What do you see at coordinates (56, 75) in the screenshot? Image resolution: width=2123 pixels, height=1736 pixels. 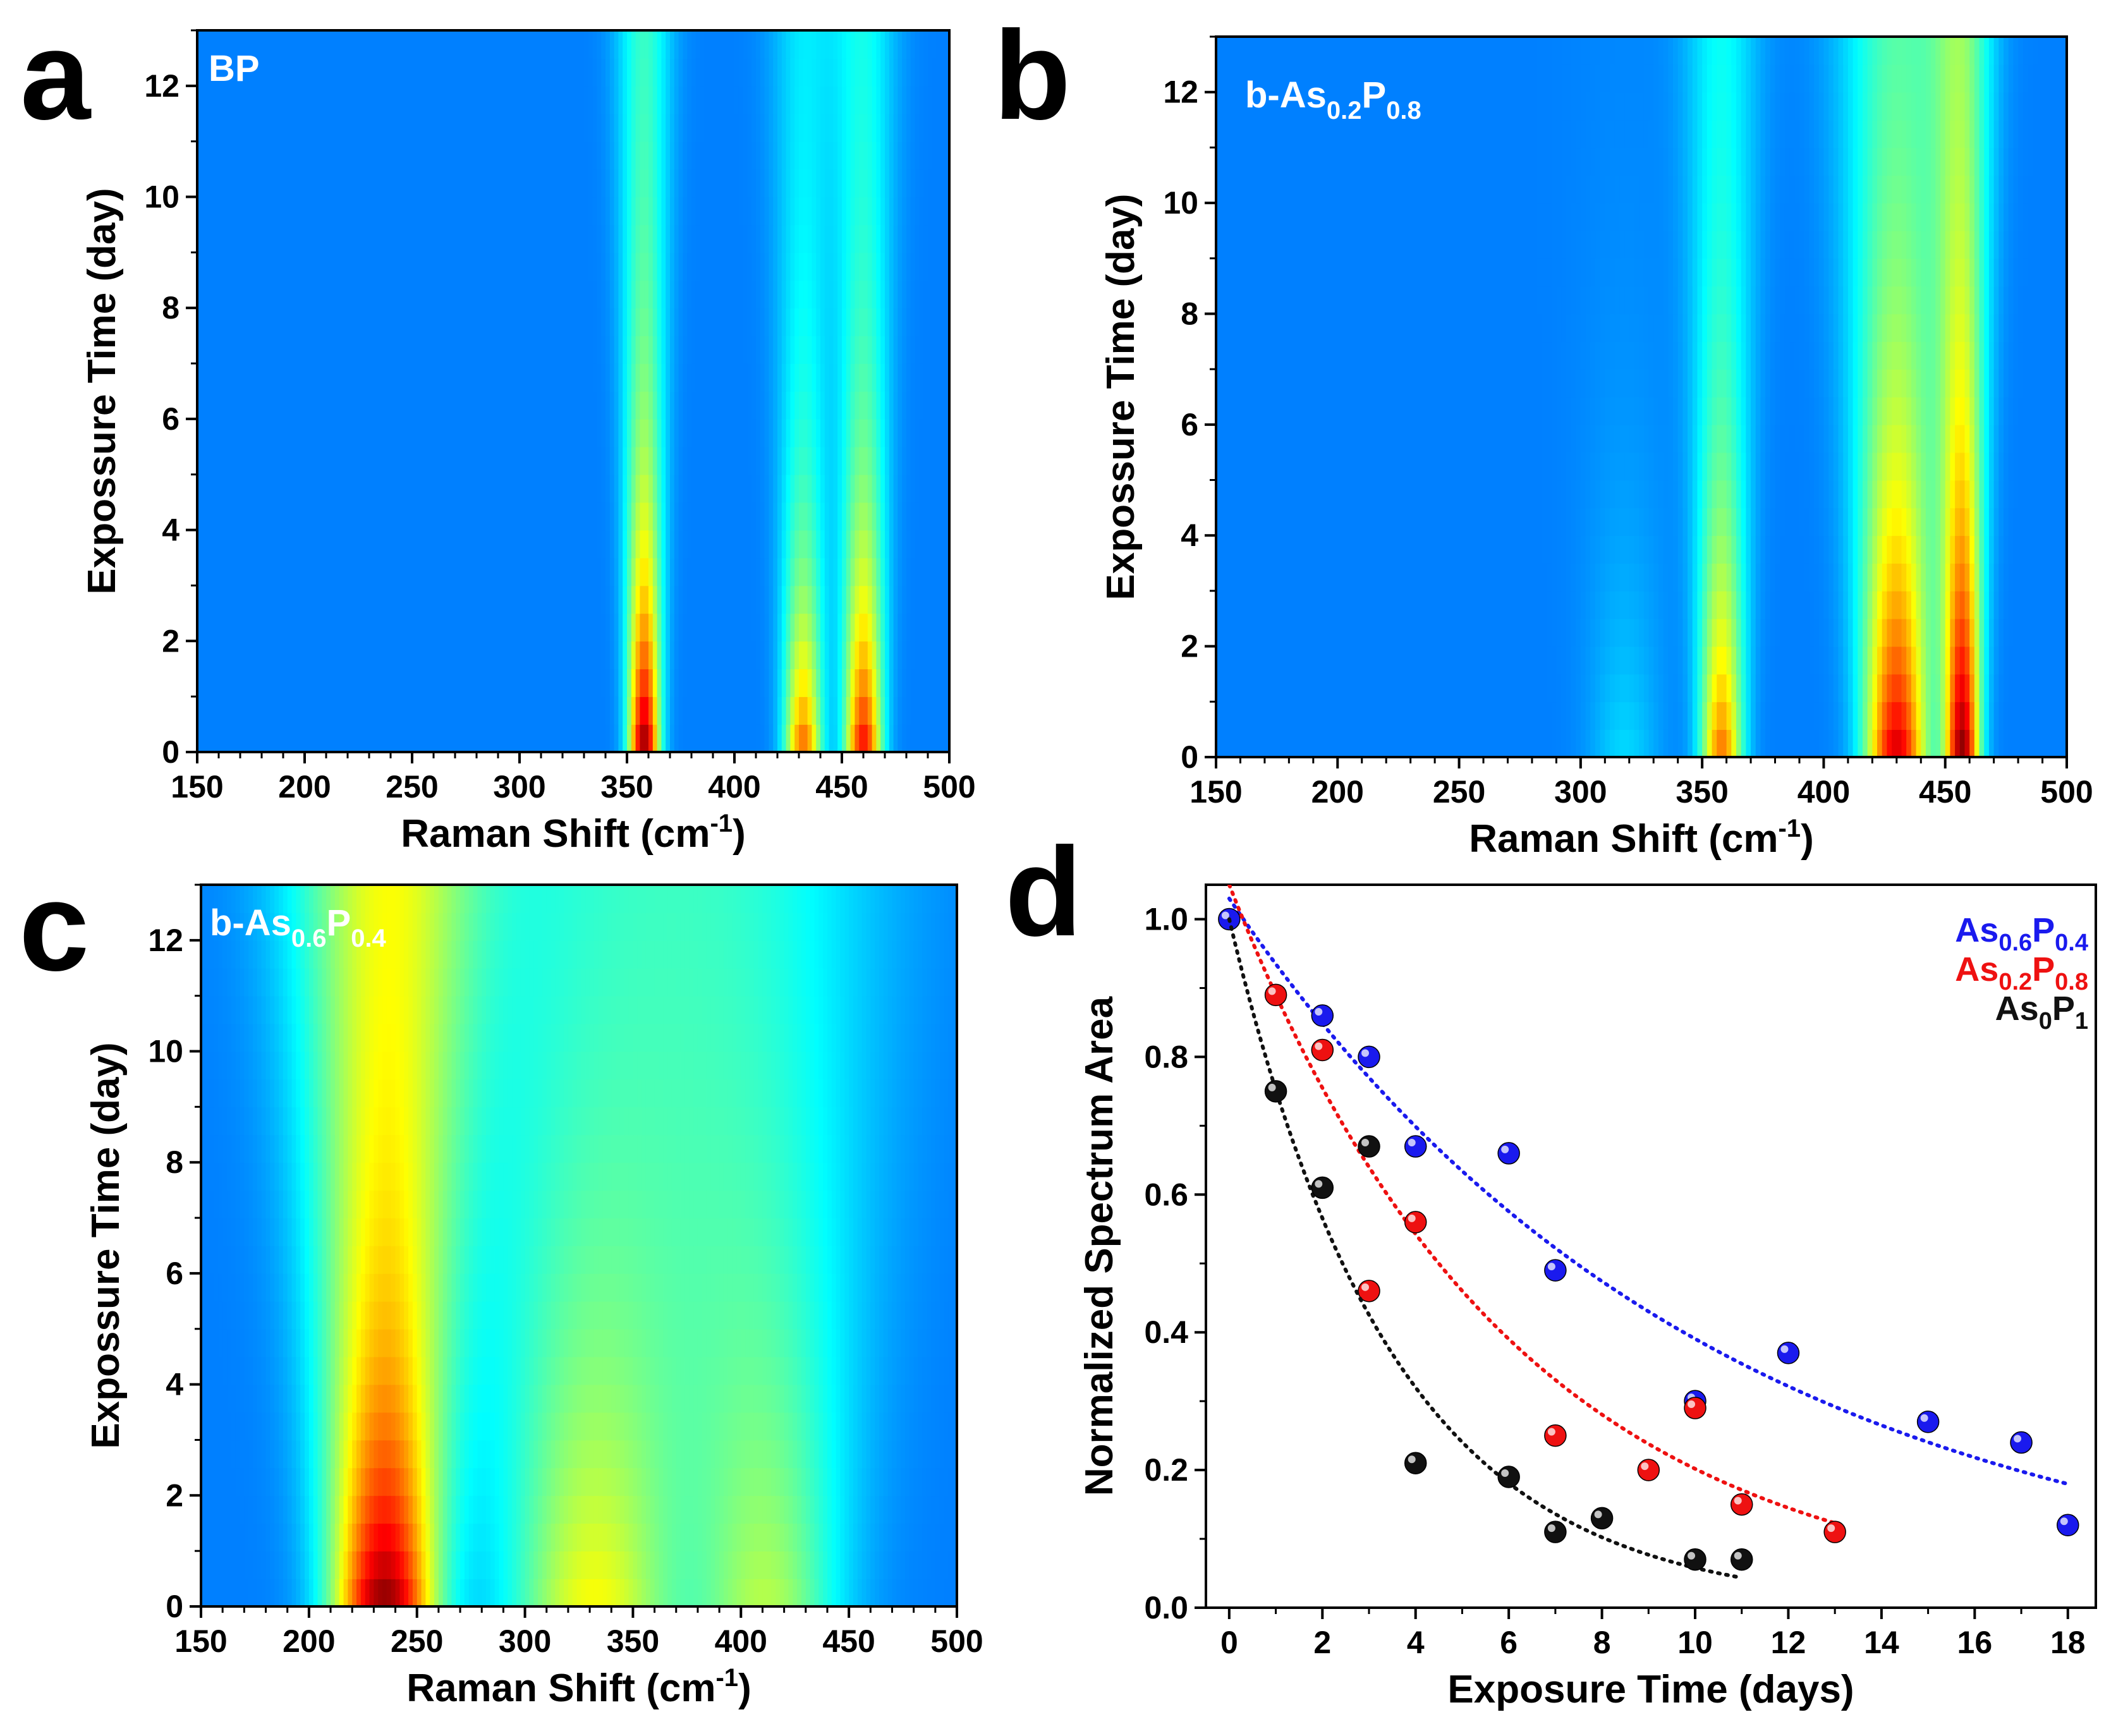 I see `panel-letter-a: a` at bounding box center [56, 75].